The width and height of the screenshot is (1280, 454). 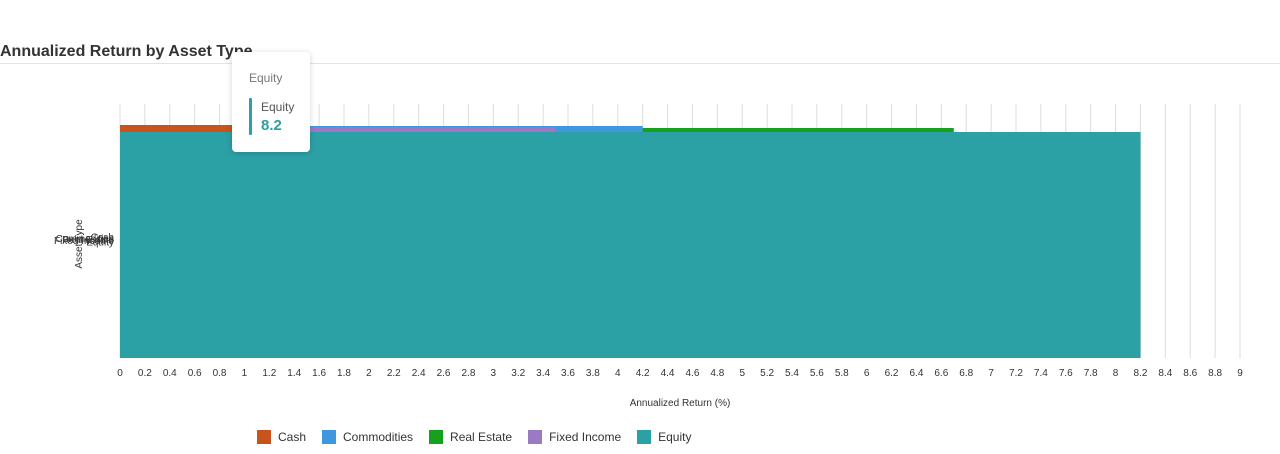 I want to click on x-tick-label: 3.4, so click(x=543, y=373).